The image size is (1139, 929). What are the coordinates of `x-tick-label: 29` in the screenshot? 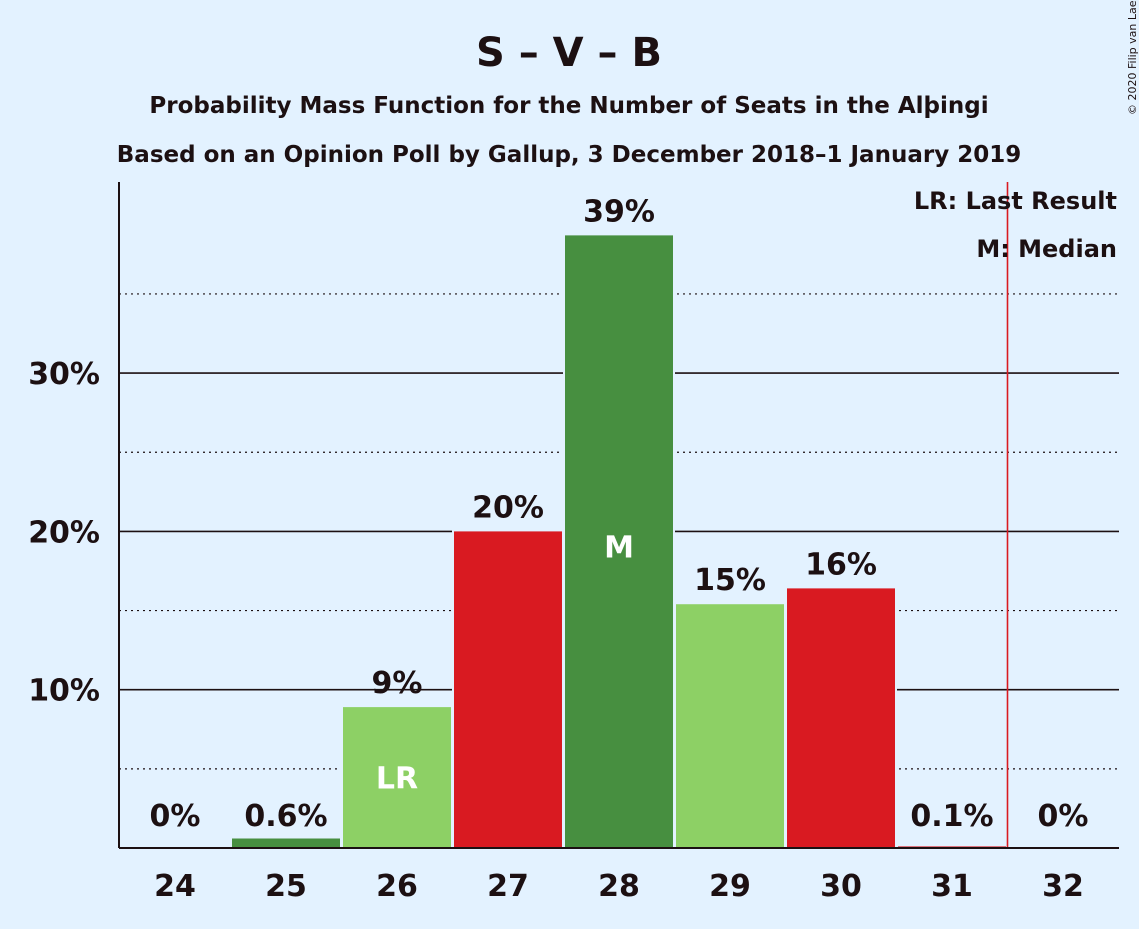 It's located at (730, 886).